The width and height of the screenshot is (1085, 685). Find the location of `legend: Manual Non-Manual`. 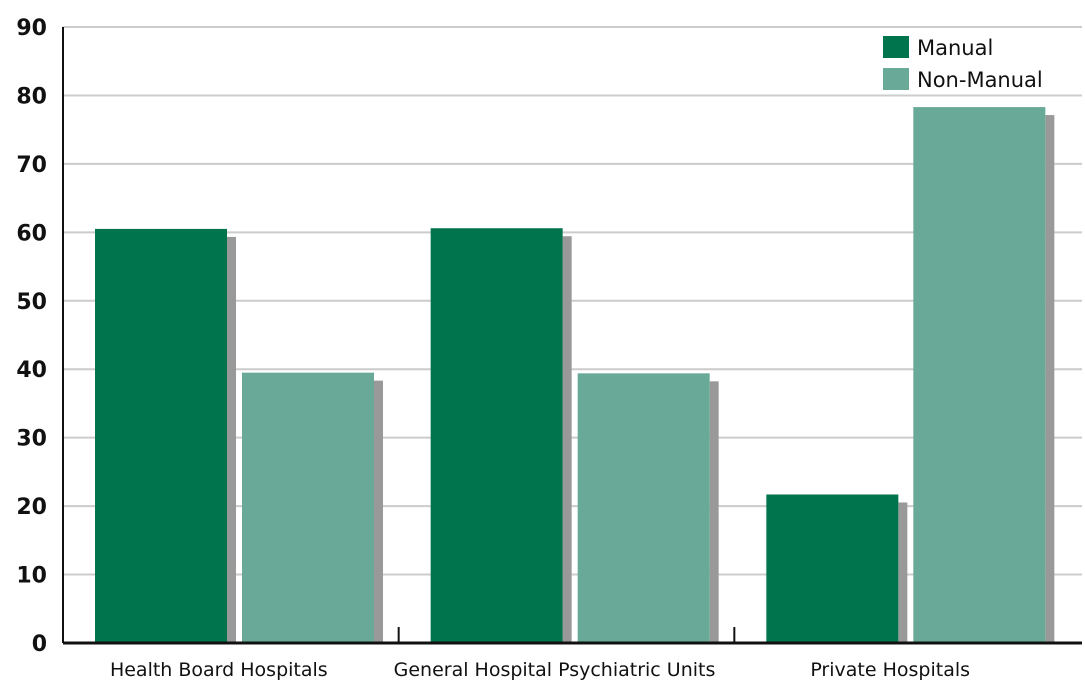

legend: Manual Non-Manual is located at coordinates (963, 64).